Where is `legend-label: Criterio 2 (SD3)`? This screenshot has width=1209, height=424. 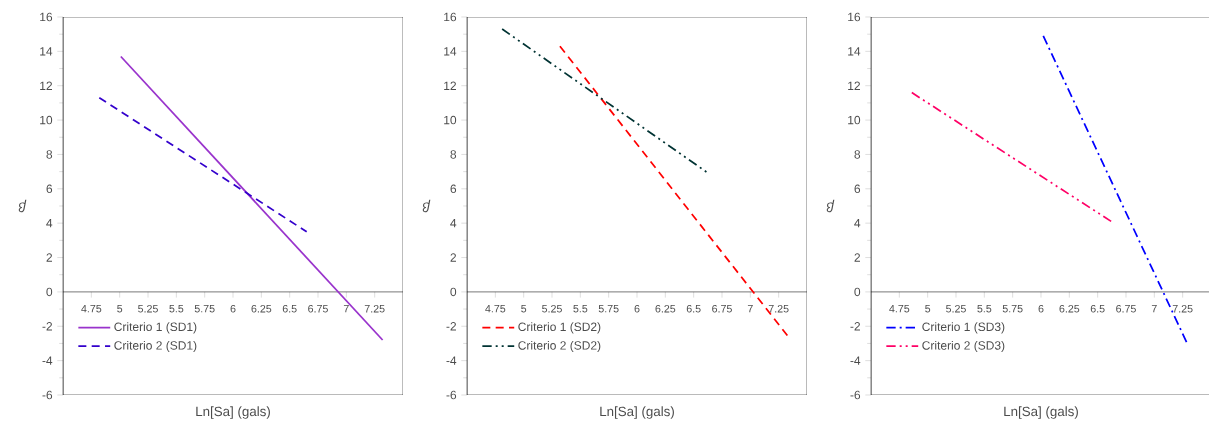 legend-label: Criterio 2 (SD3) is located at coordinates (963, 346).